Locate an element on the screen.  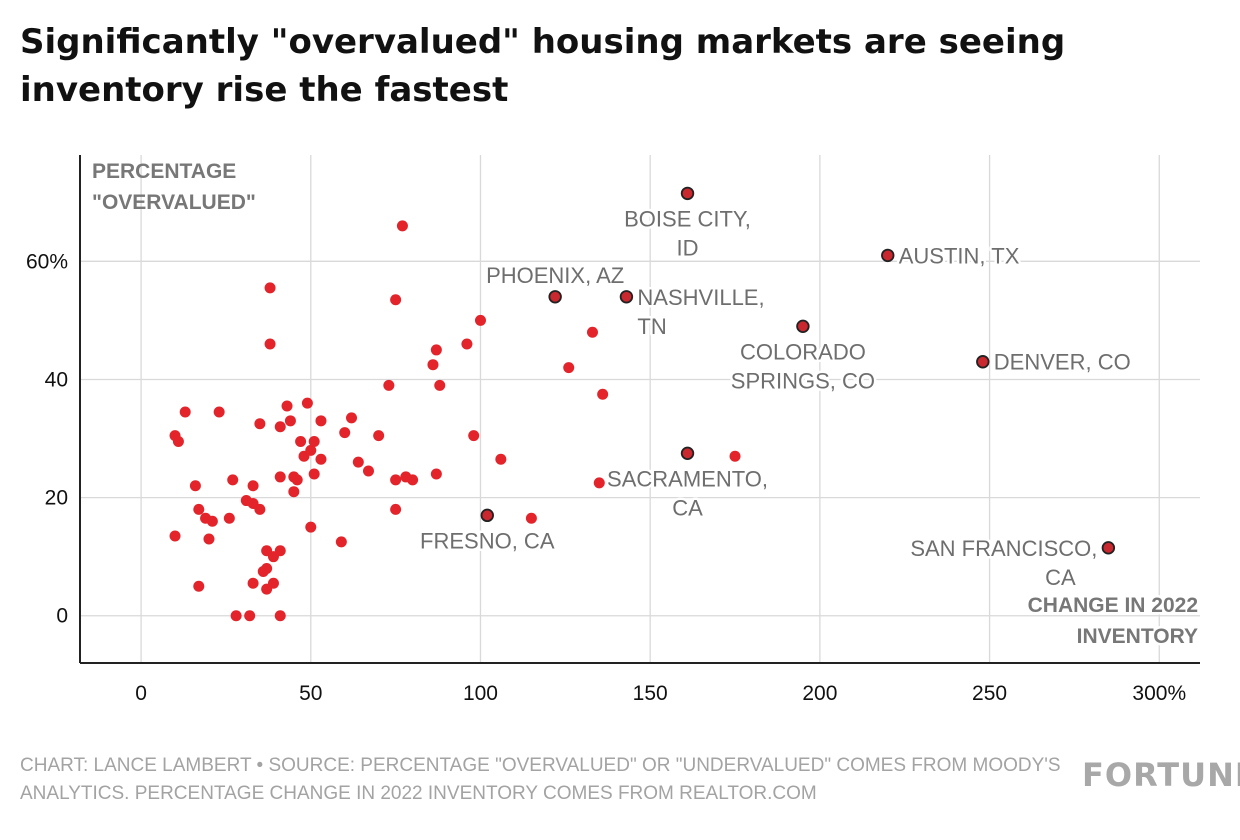
y-tick-label: 60% is located at coordinates (47, 261).